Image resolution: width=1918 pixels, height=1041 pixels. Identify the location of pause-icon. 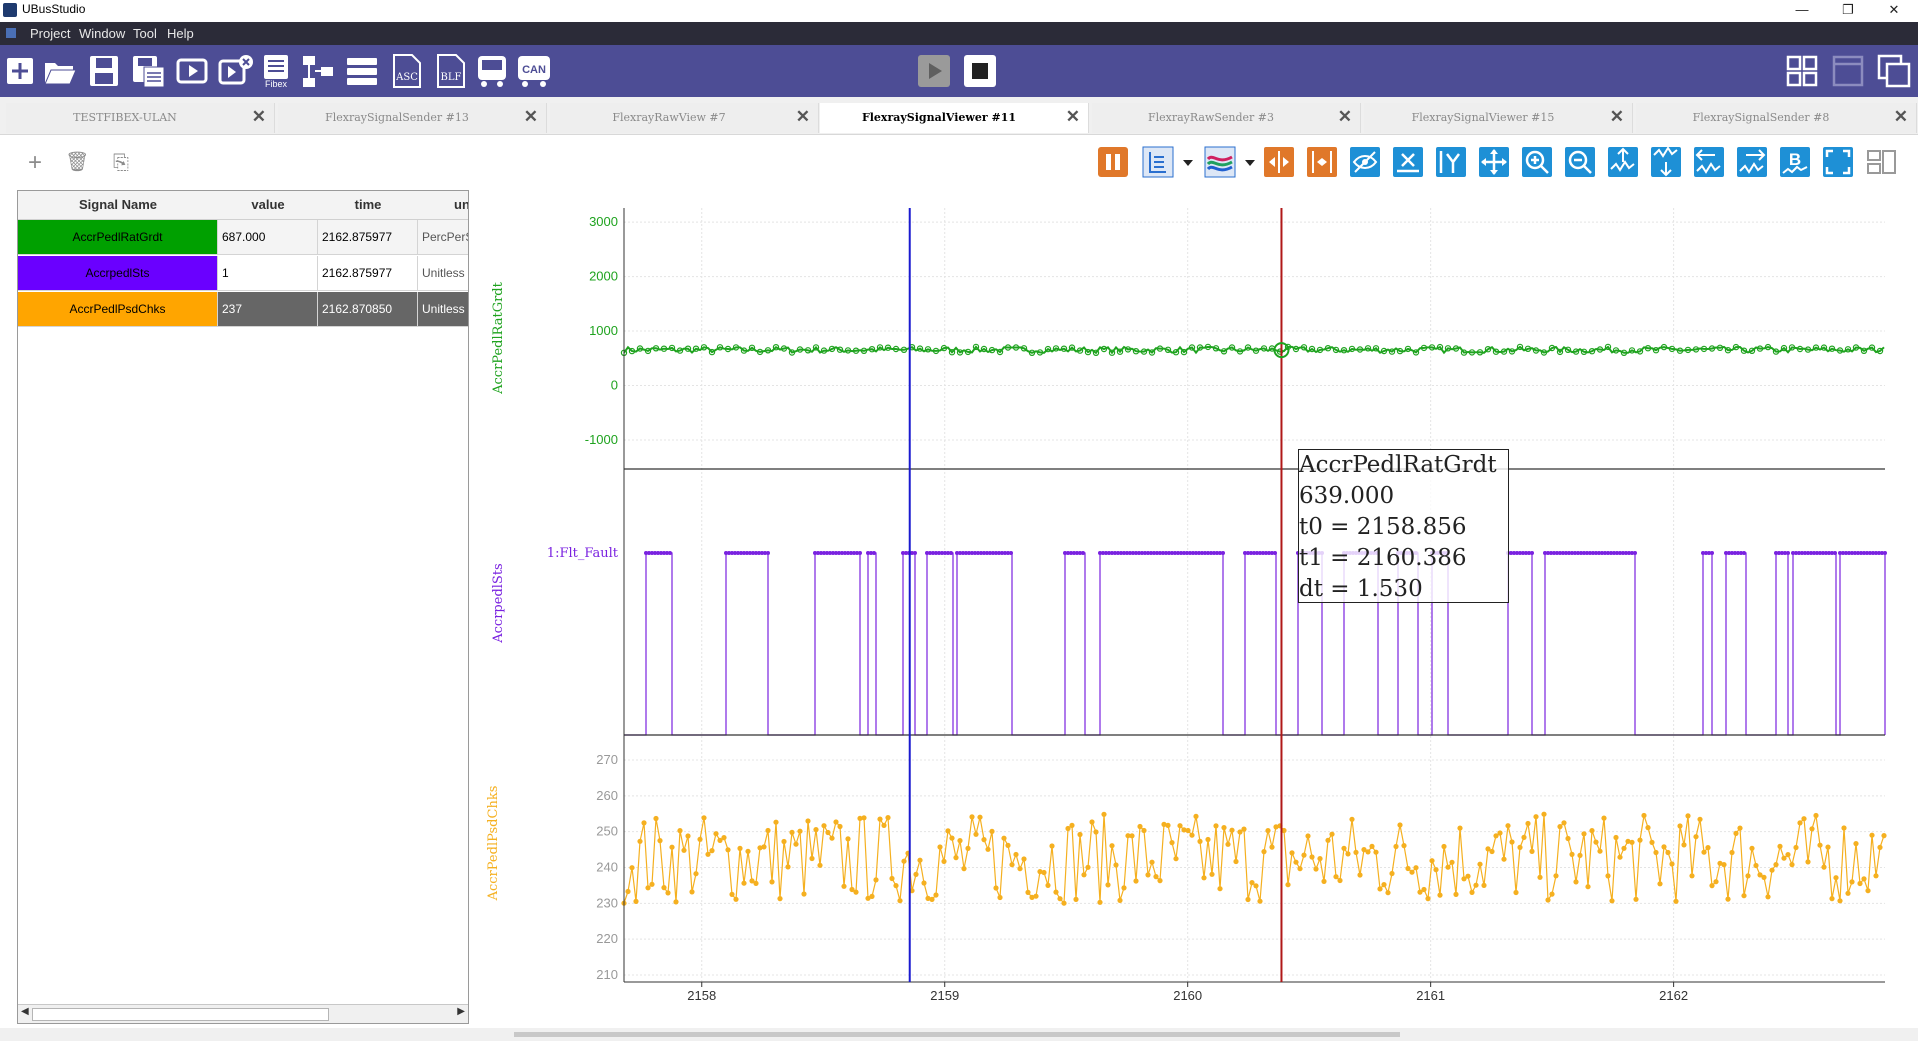
(1113, 162).